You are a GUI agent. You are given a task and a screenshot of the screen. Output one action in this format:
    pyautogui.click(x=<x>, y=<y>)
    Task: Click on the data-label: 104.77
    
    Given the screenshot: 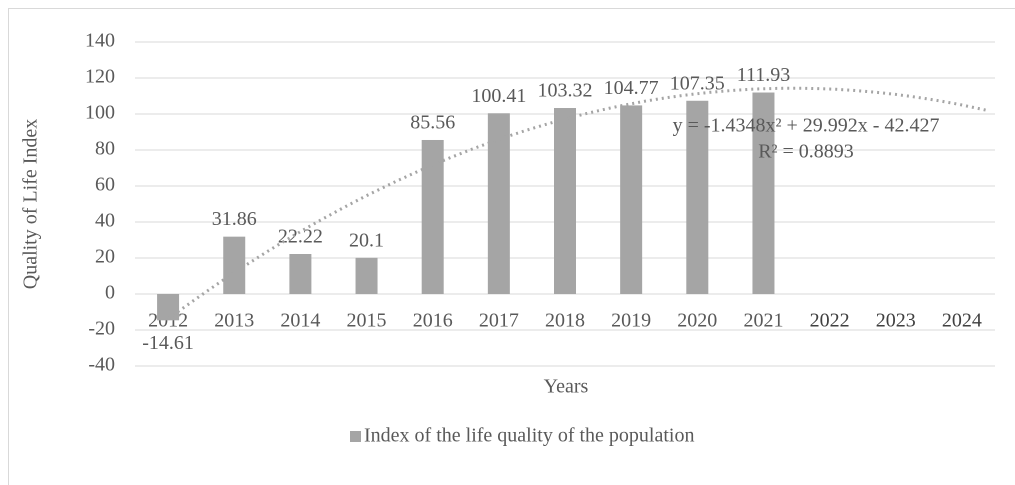 What is the action you would take?
    pyautogui.click(x=631, y=88)
    